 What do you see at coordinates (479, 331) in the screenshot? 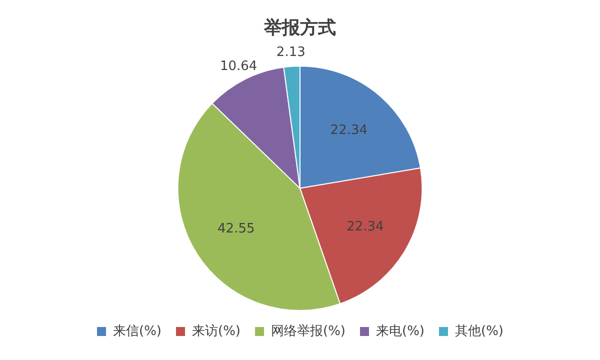
I see `legend-label: 其他(%)` at bounding box center [479, 331].